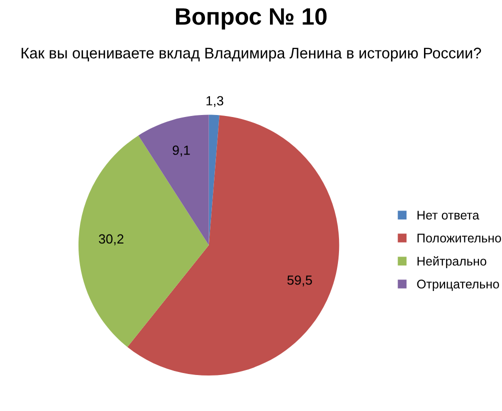  Describe the element at coordinates (299, 280) in the screenshot. I see `data-label: 59,5` at that location.